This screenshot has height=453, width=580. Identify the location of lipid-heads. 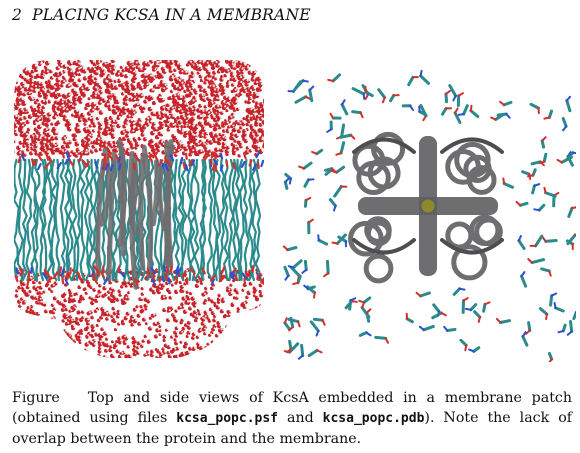
(139, 218).